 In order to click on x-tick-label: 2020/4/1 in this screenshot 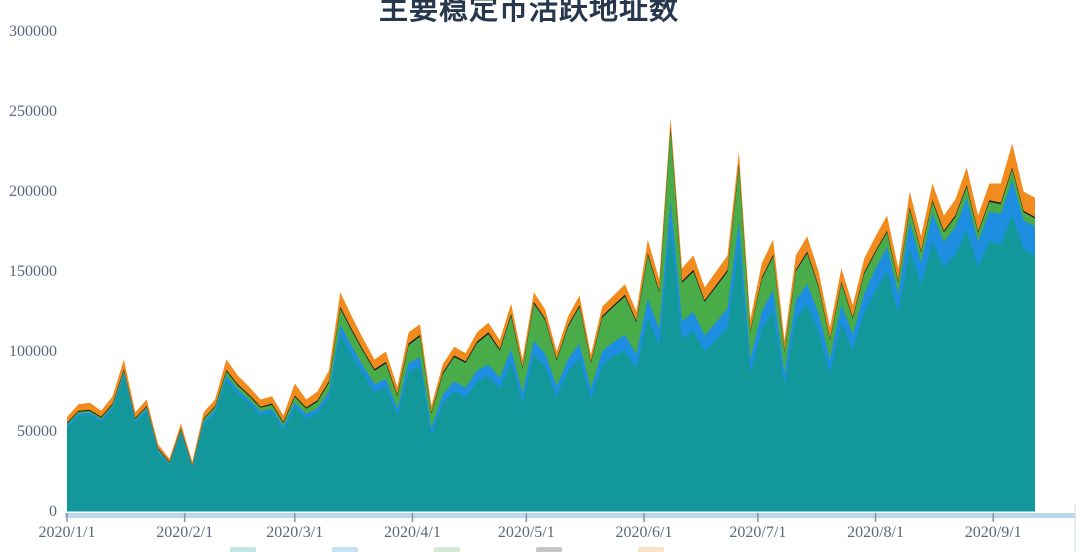, I will do `click(412, 532)`.